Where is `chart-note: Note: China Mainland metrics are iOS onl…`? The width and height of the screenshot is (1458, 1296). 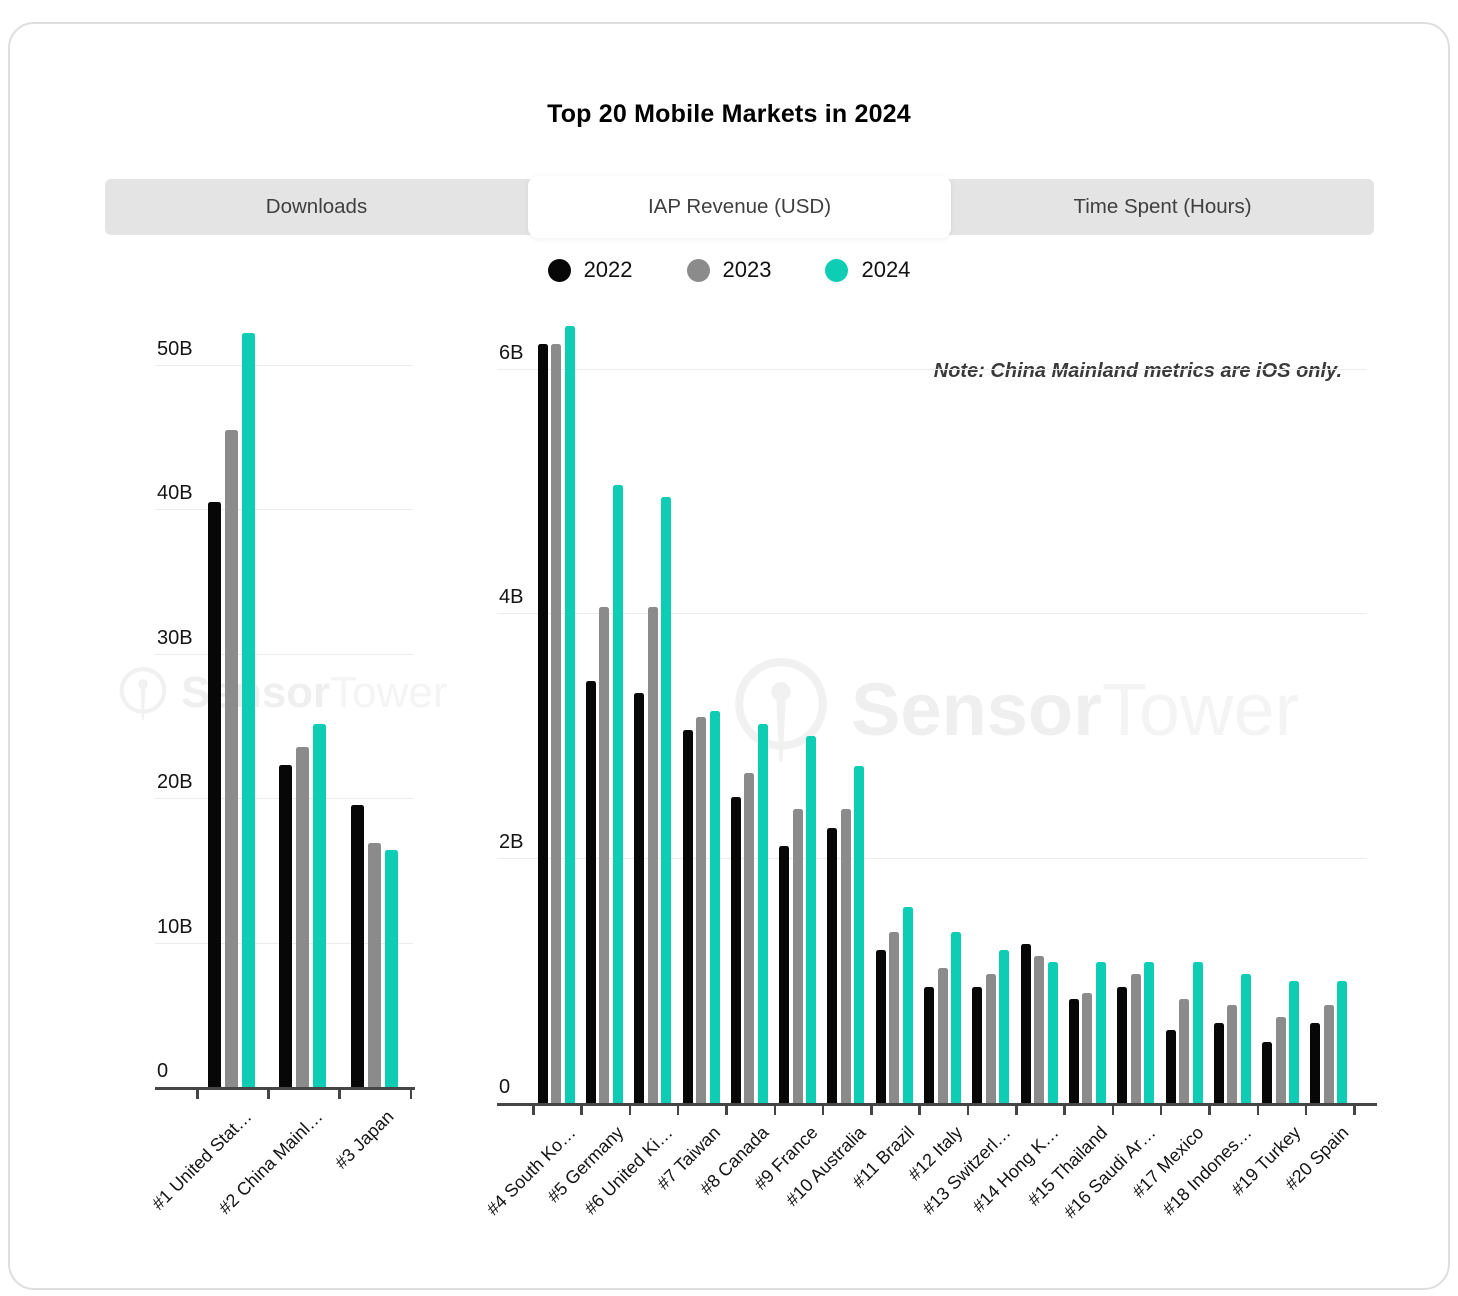
chart-note: Note: China Mainland metrics are iOS onl… is located at coordinates (1137, 371).